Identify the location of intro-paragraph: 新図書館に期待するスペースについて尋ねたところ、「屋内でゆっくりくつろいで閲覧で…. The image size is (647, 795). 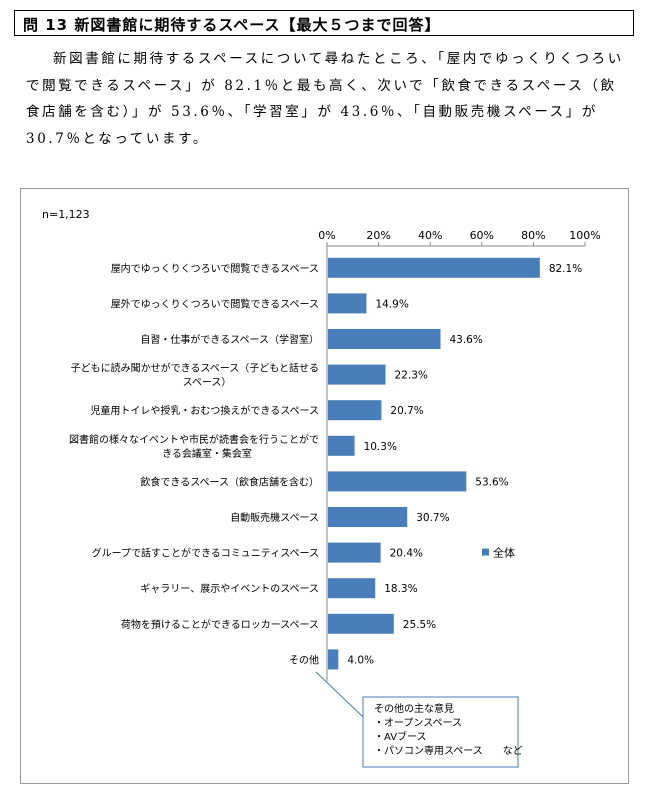
(325, 99).